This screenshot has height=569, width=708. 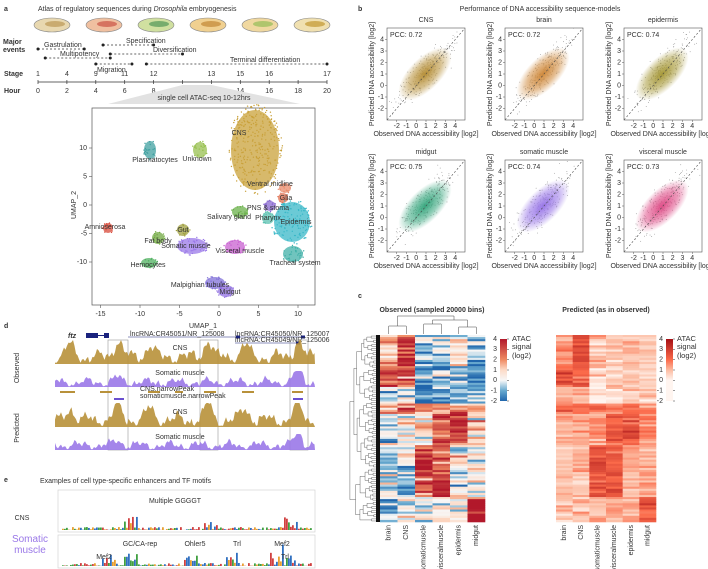 I want to click on y-tick-label: -2, so click(x=381, y=240).